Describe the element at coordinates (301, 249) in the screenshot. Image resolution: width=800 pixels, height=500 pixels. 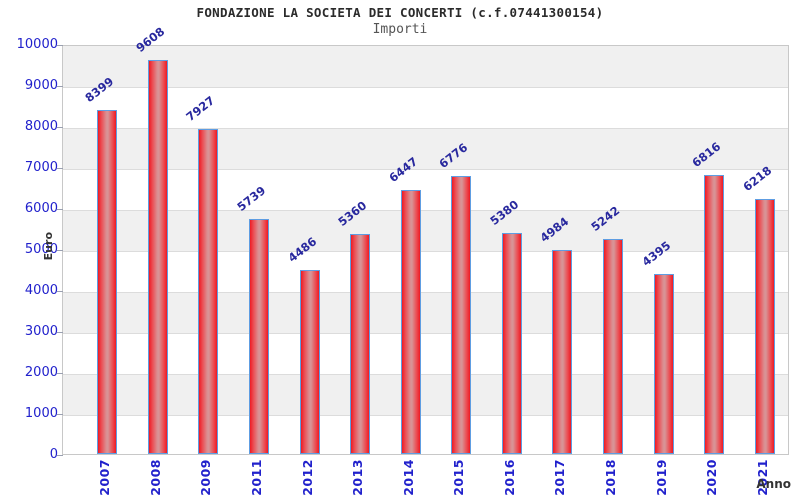
I see `bar-value-label: 4486` at that location.